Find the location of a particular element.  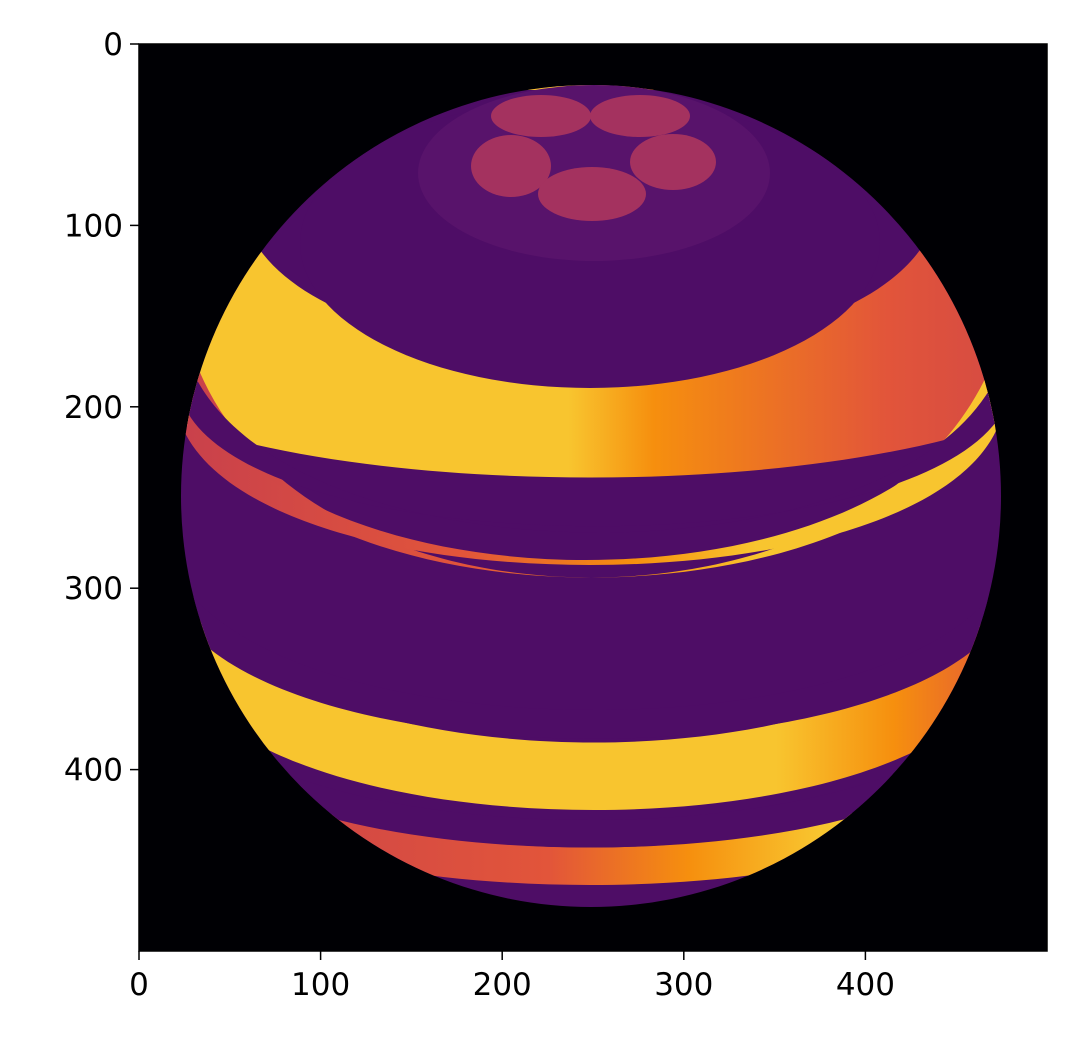

x-axis: 0 100 200 300 400 is located at coordinates (512, 977).